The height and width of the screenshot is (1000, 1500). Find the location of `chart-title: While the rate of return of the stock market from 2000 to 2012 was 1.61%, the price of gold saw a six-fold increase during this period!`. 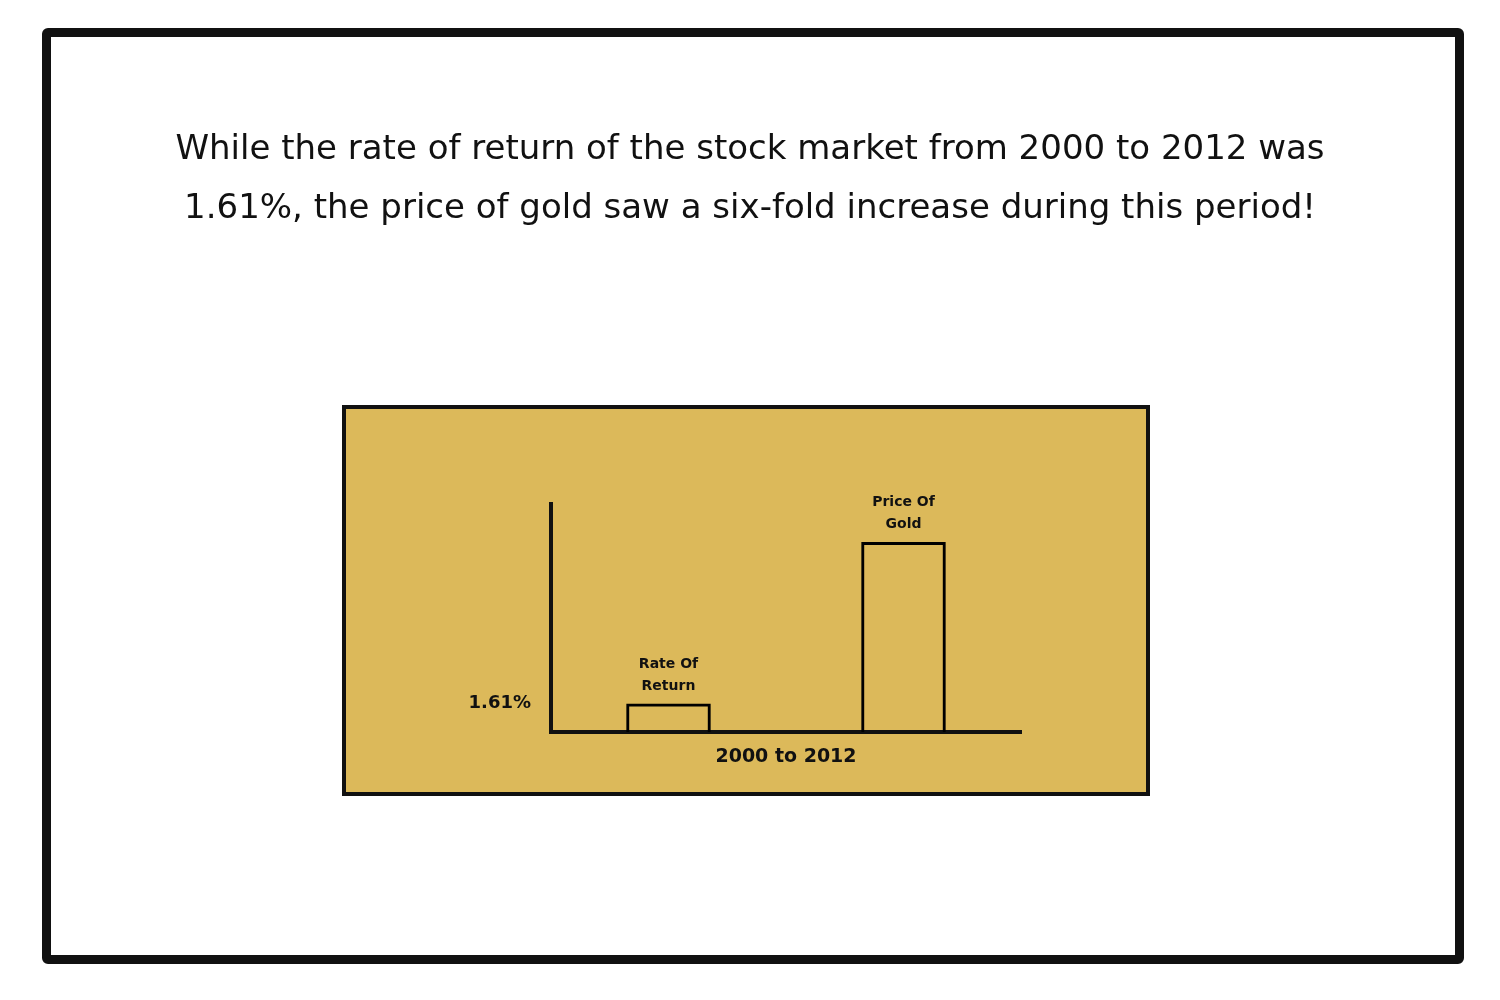

chart-title: While the rate of return of the stock market from 2000 to 2012 was 1.61%, the price of gold saw a six-fold increase during this period! is located at coordinates (750, 177).